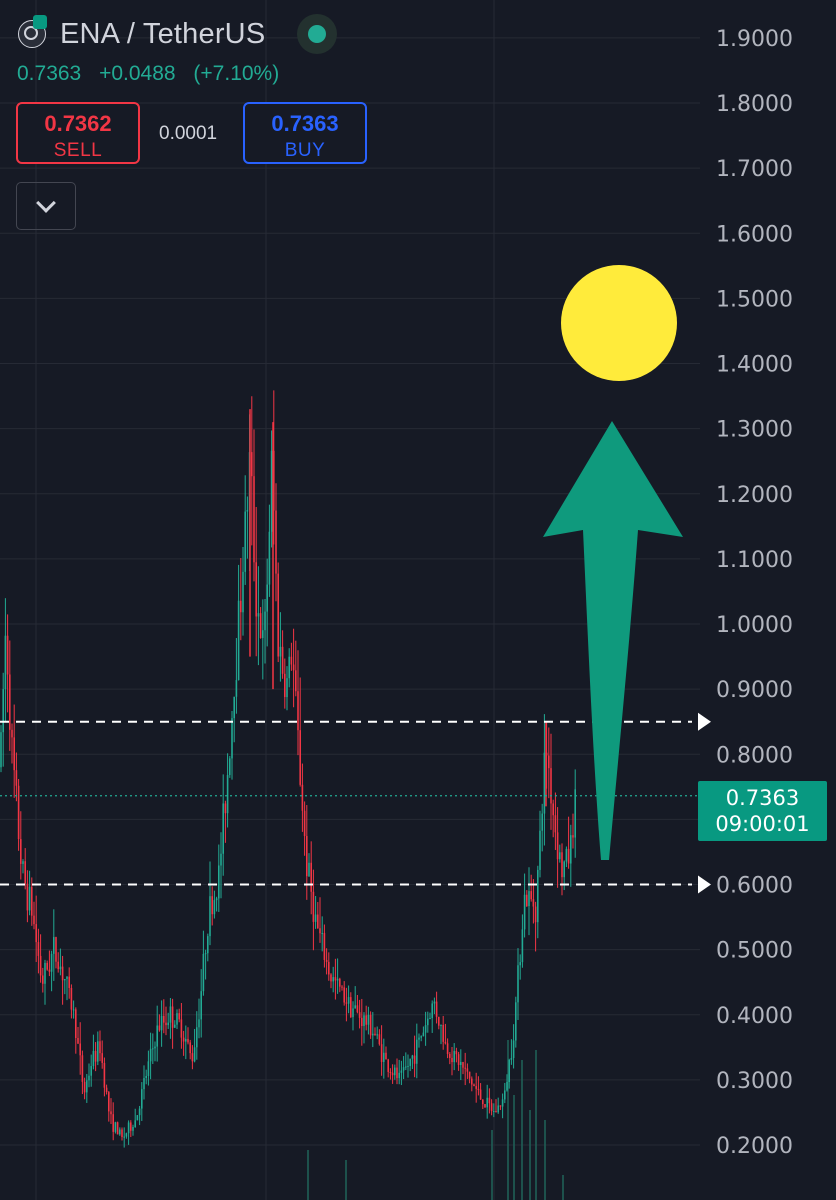 This screenshot has width=836, height=1200. I want to click on live-status-icon, so click(317, 34).